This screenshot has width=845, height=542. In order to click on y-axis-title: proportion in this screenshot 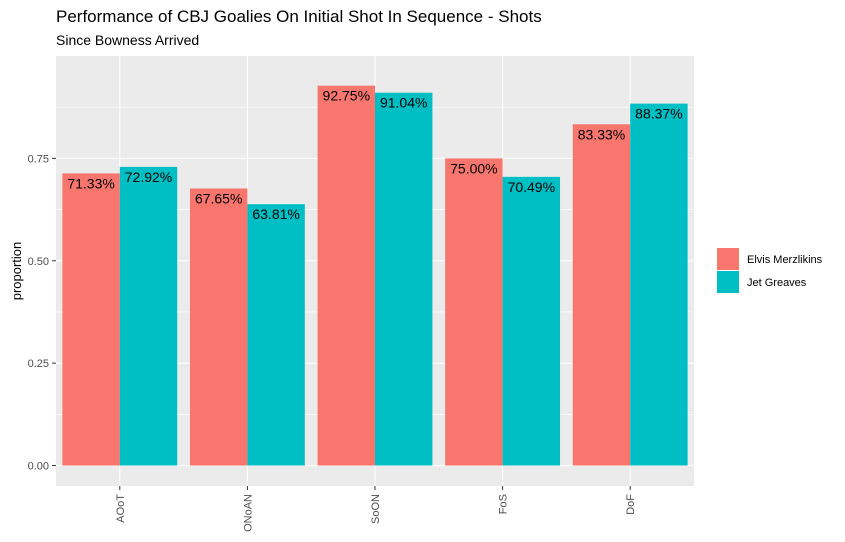, I will do `click(16, 271)`.